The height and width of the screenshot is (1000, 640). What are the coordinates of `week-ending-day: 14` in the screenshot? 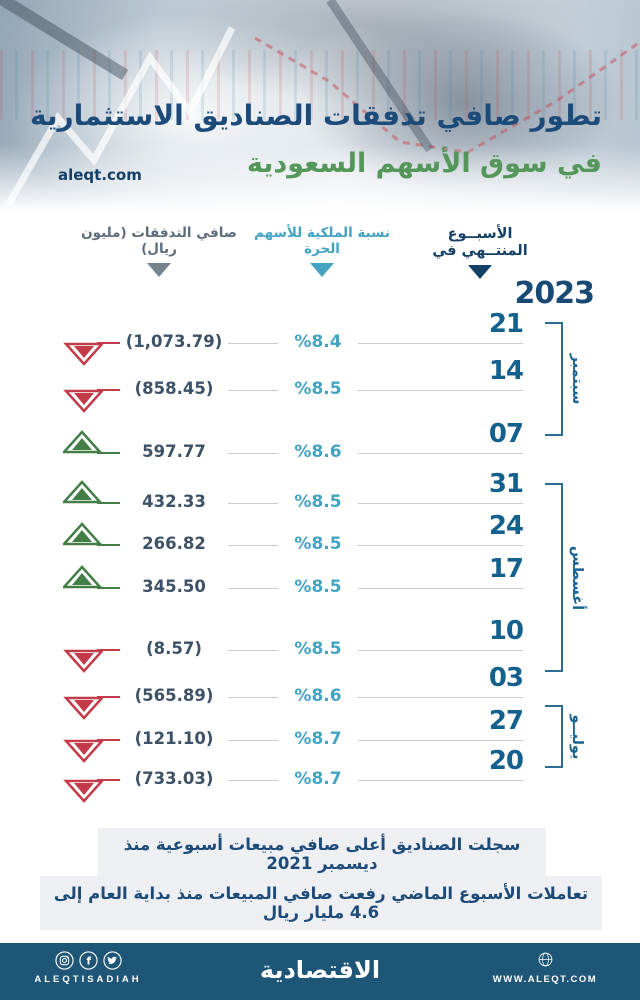 It's located at (506, 371).